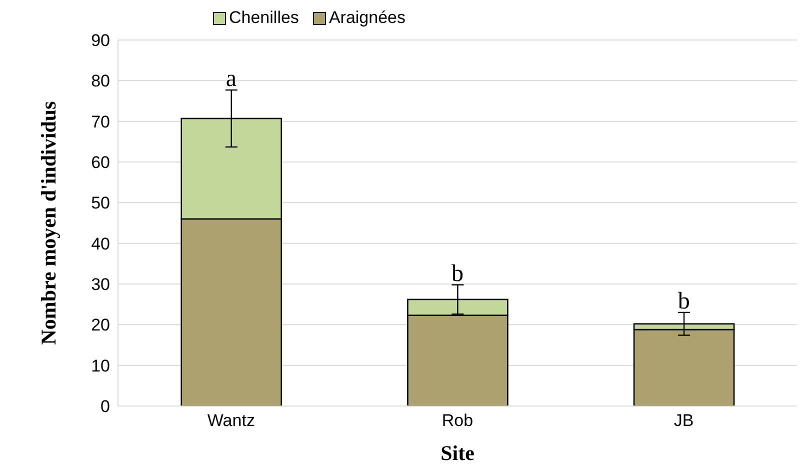  Describe the element at coordinates (105, 406) in the screenshot. I see `y-tick-label: 0` at that location.